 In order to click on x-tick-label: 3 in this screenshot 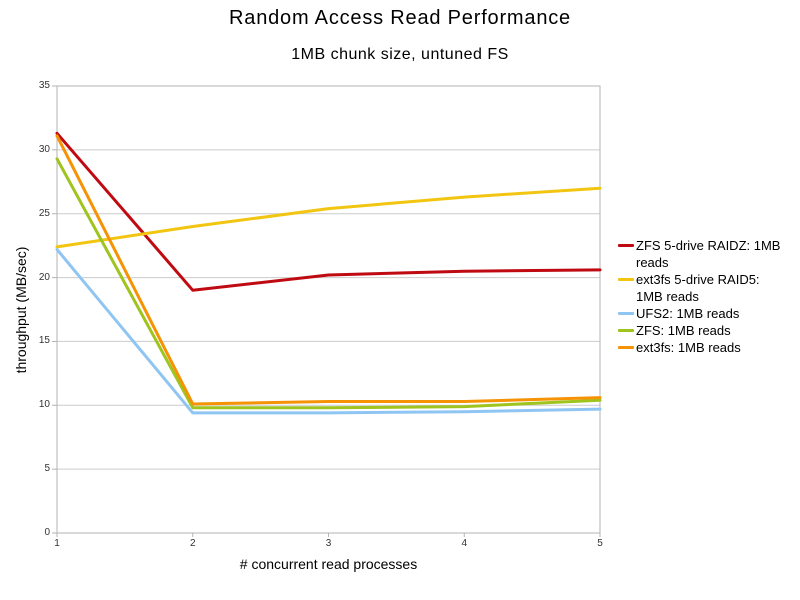, I will do `click(328, 543)`.